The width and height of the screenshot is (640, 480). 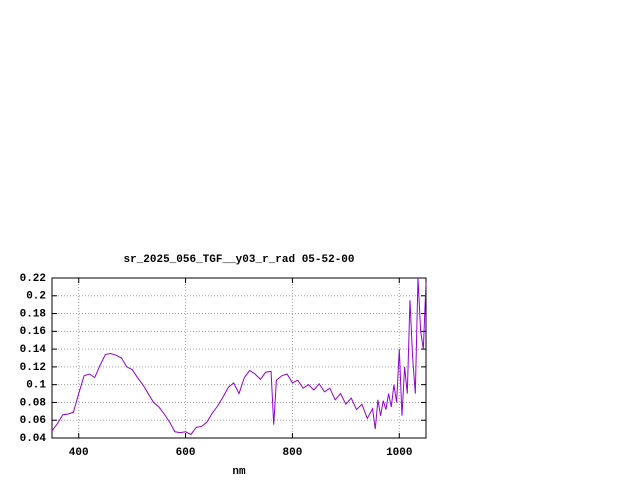 What do you see at coordinates (33, 279) in the screenshot?
I see `y-tick-label: 0.22` at bounding box center [33, 279].